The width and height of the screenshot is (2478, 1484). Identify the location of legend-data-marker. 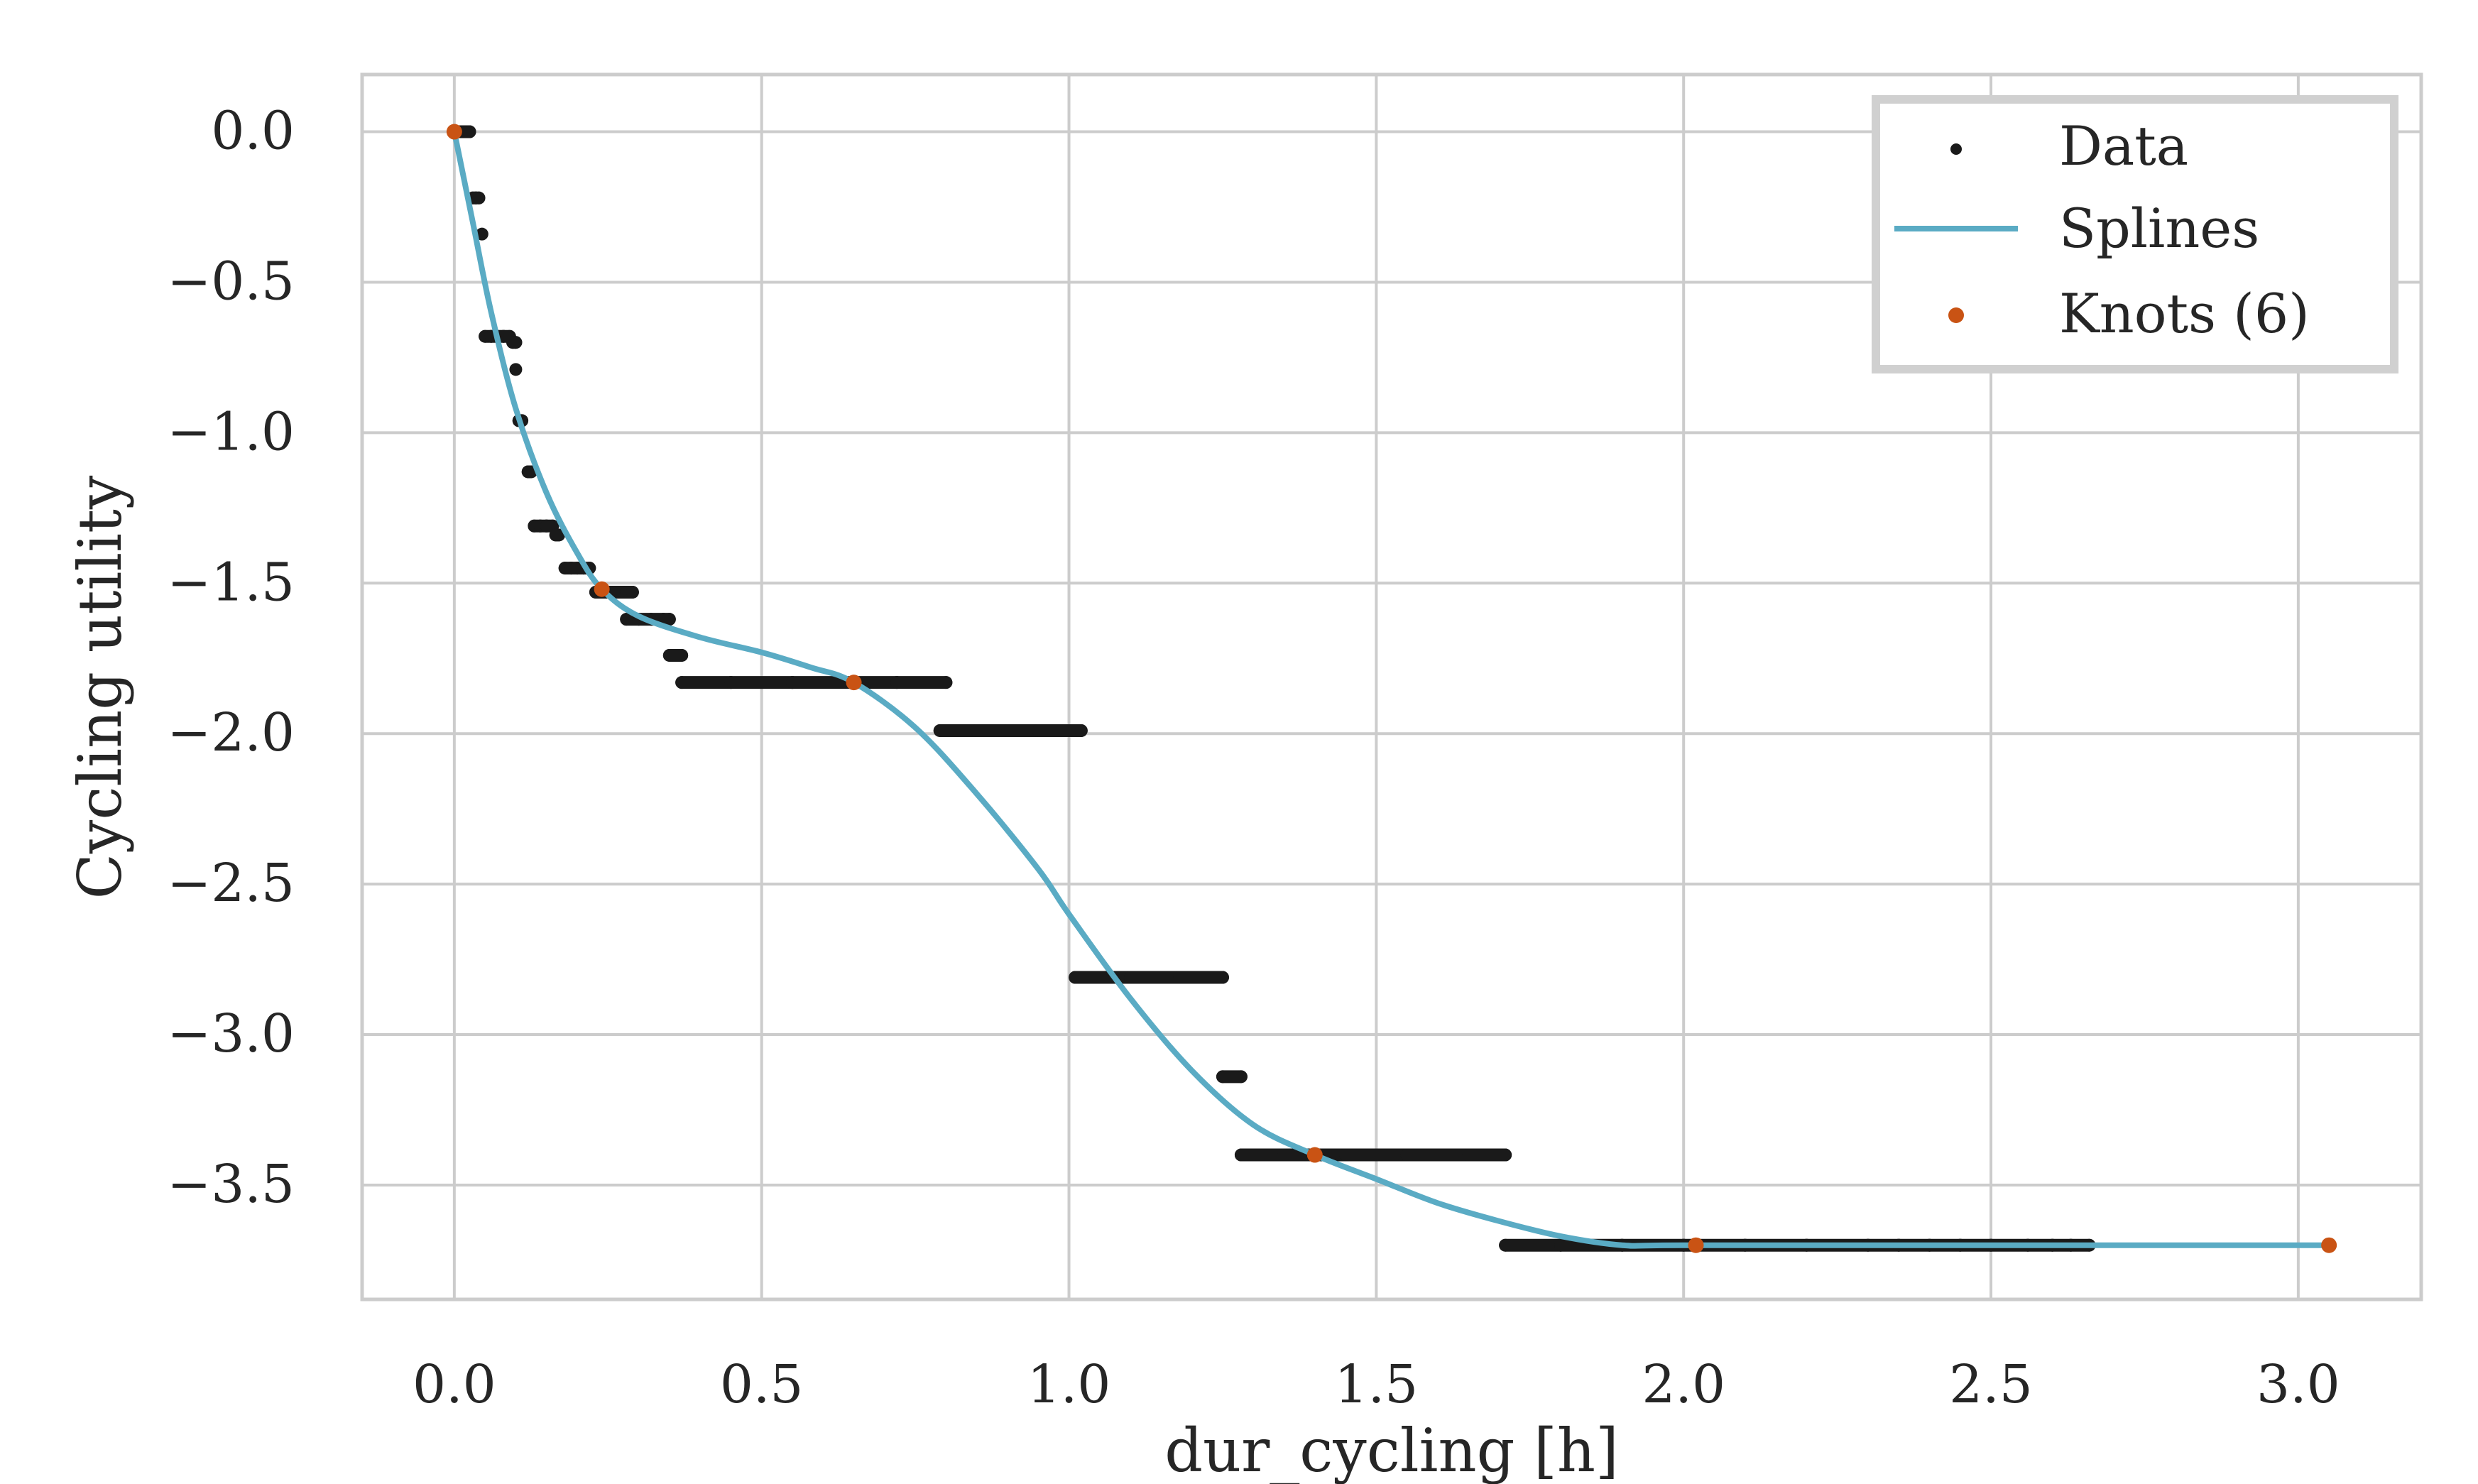
(1956, 149).